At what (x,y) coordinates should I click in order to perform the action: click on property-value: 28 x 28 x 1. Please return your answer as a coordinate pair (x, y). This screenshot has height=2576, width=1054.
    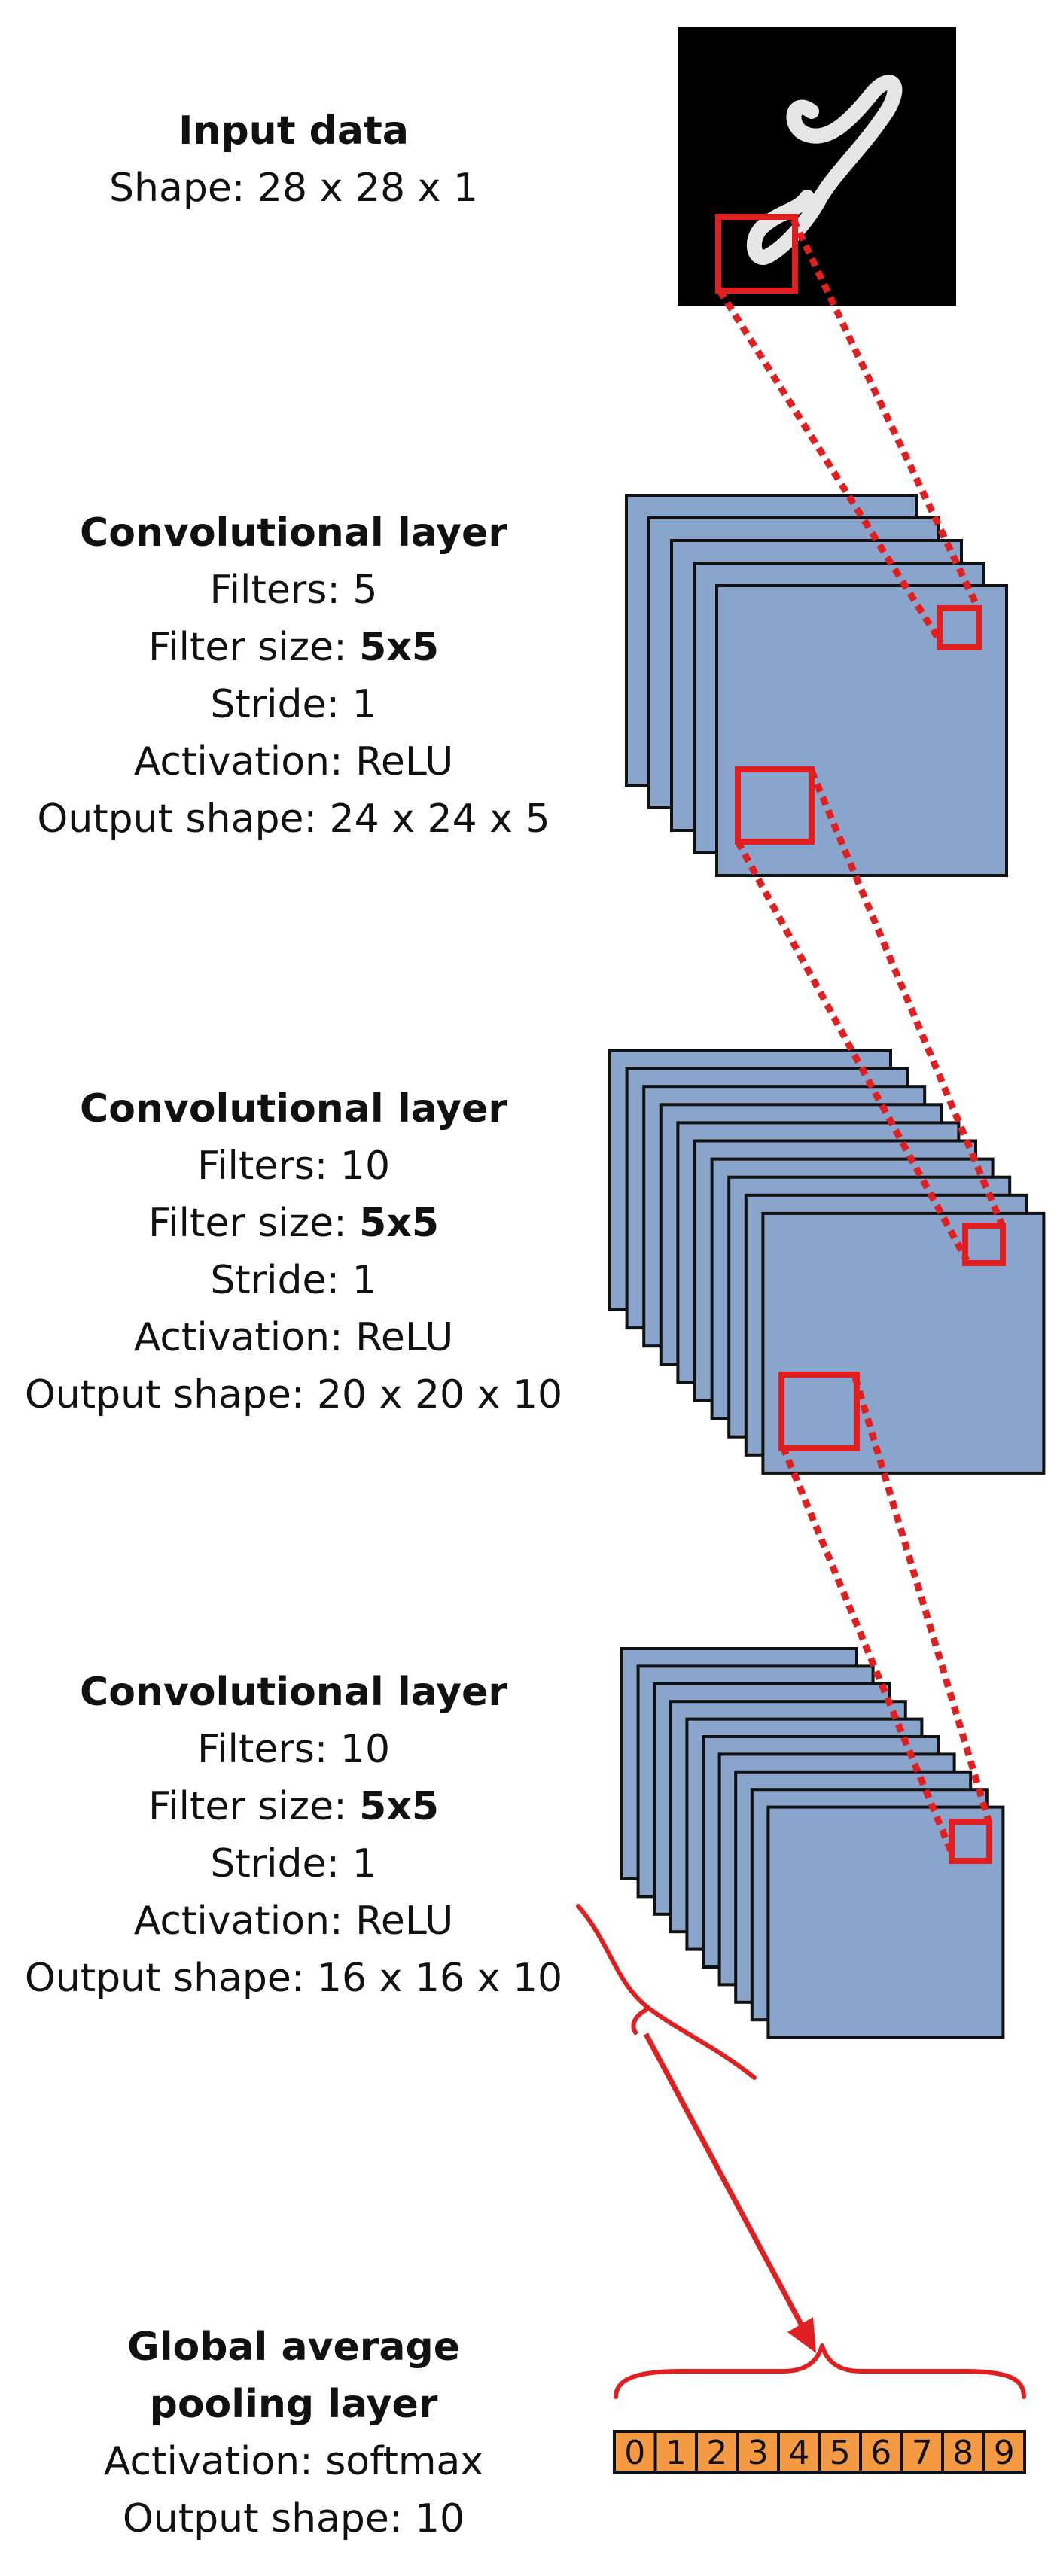
    Looking at the image, I should click on (368, 188).